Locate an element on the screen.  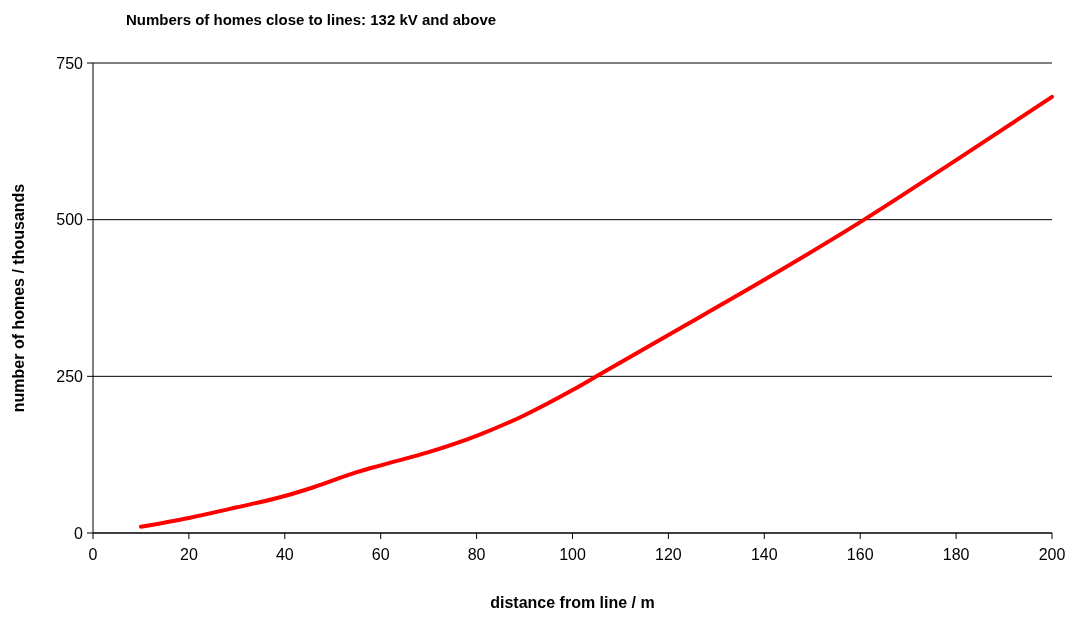
y-tick-label: 500 is located at coordinates (70, 220).